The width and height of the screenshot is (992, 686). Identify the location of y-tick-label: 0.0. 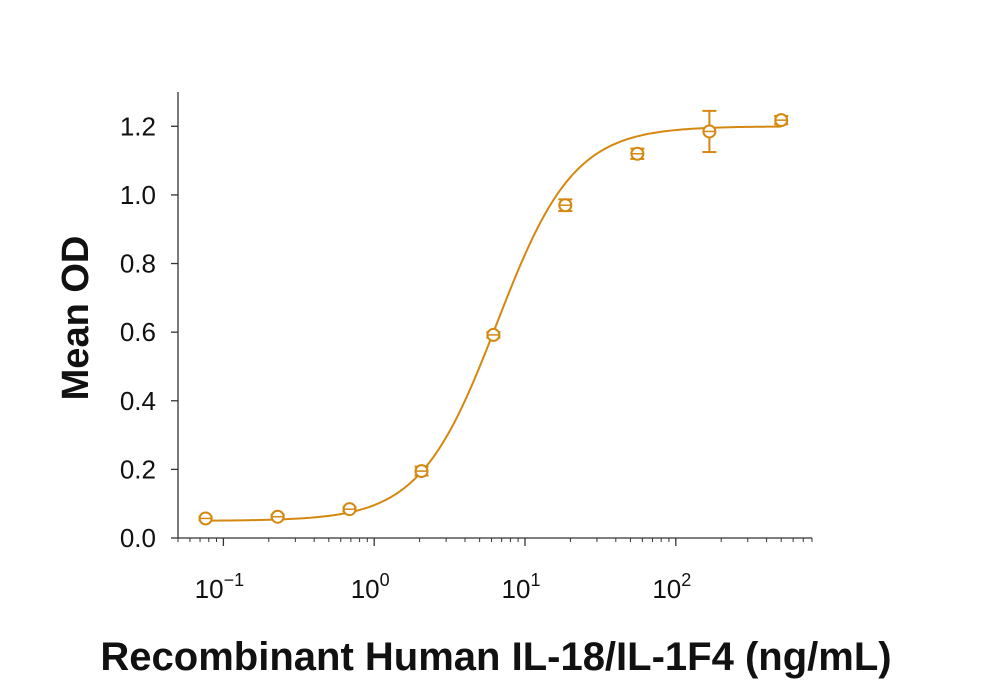
(138, 538).